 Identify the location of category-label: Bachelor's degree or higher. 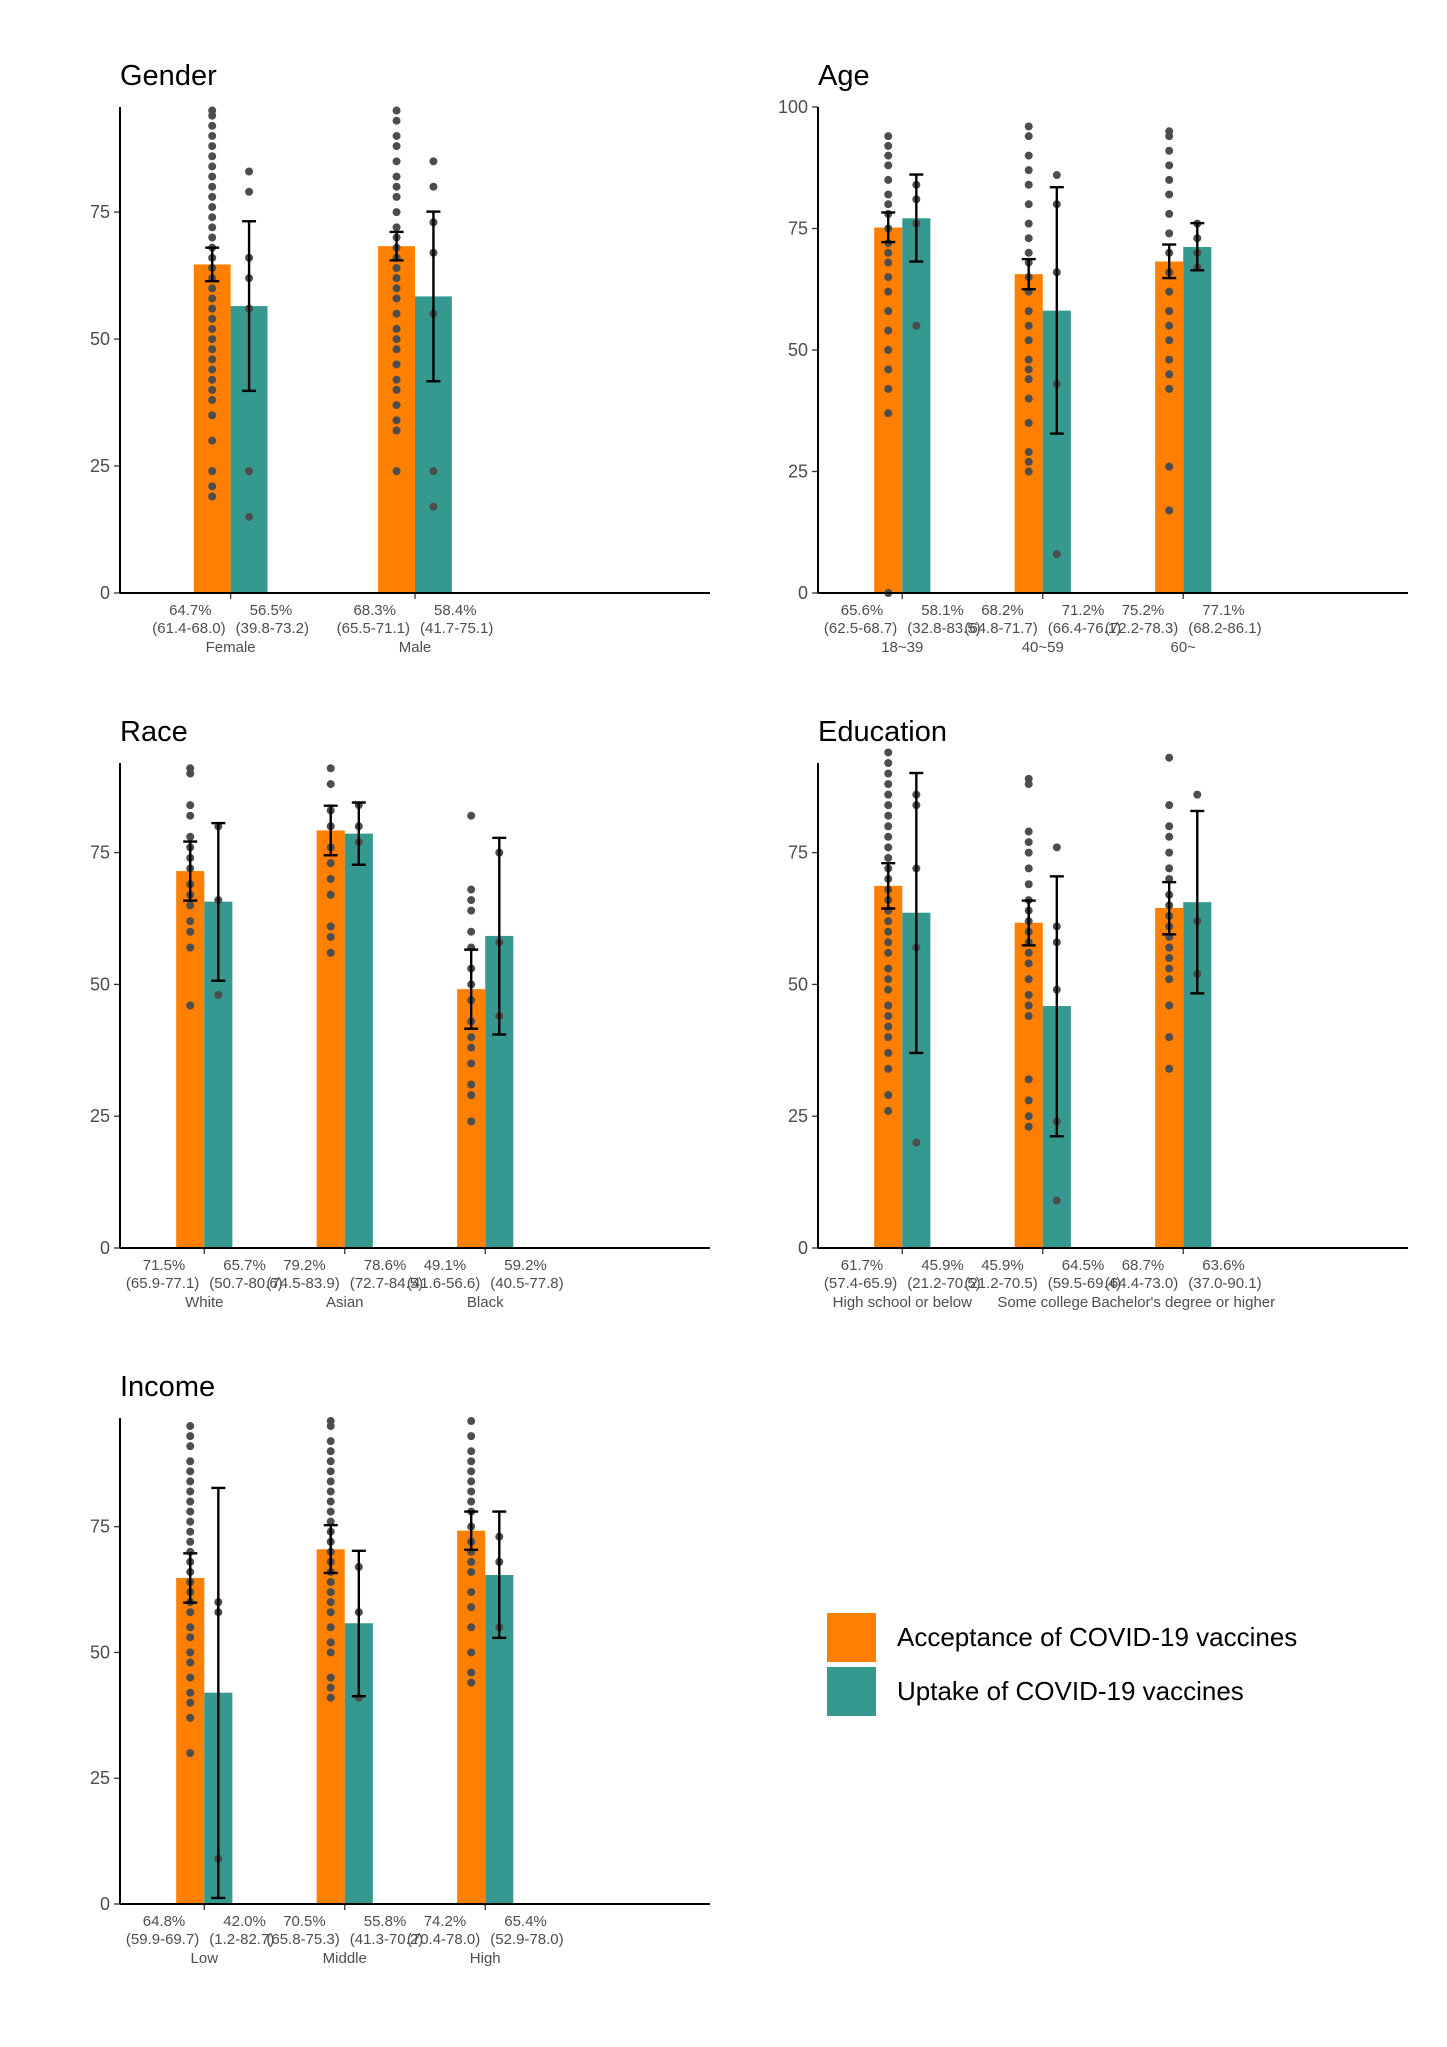
(1183, 1302).